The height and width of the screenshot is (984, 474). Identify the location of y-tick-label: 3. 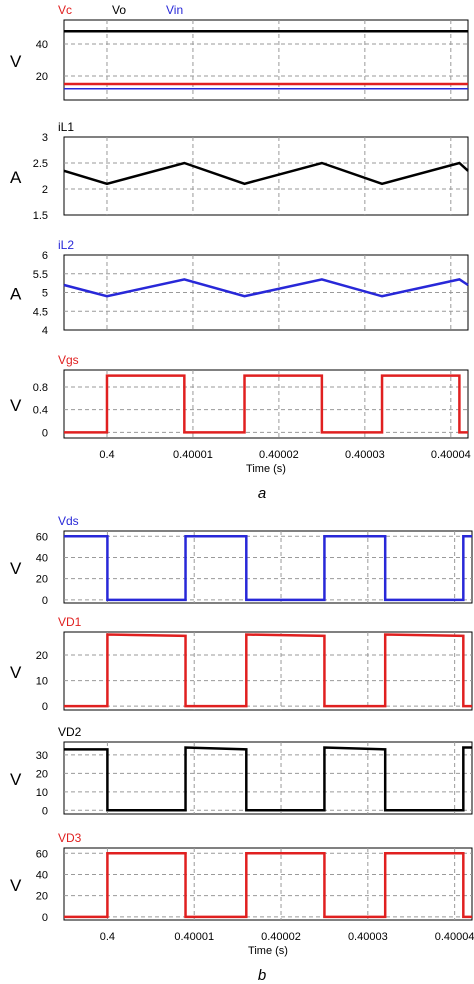
(45, 138).